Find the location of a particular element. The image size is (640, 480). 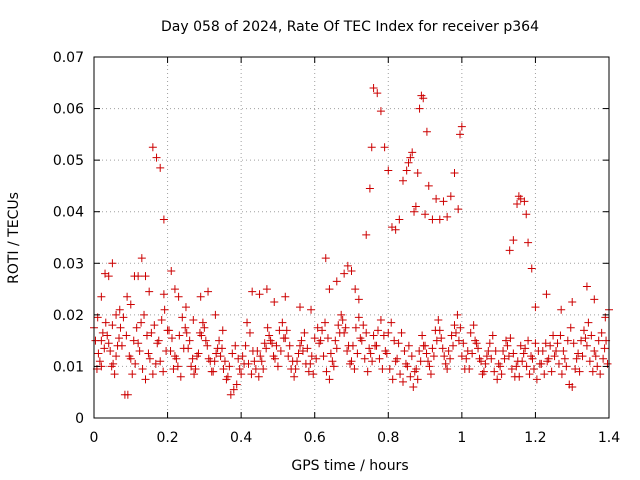

y-tick-label: 0 is located at coordinates (79, 419).